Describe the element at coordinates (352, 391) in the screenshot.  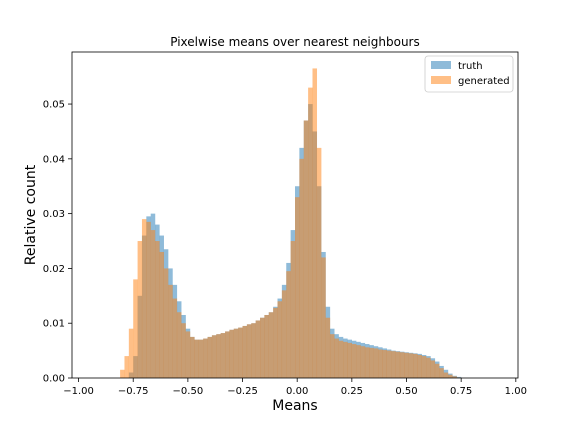
I see `x-tick-label-5: 0.25` at that location.